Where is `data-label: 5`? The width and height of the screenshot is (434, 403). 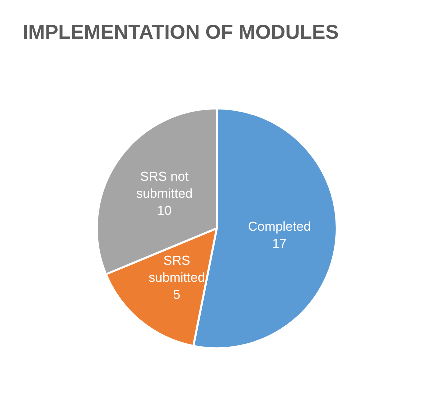
data-label: 5 is located at coordinates (177, 294).